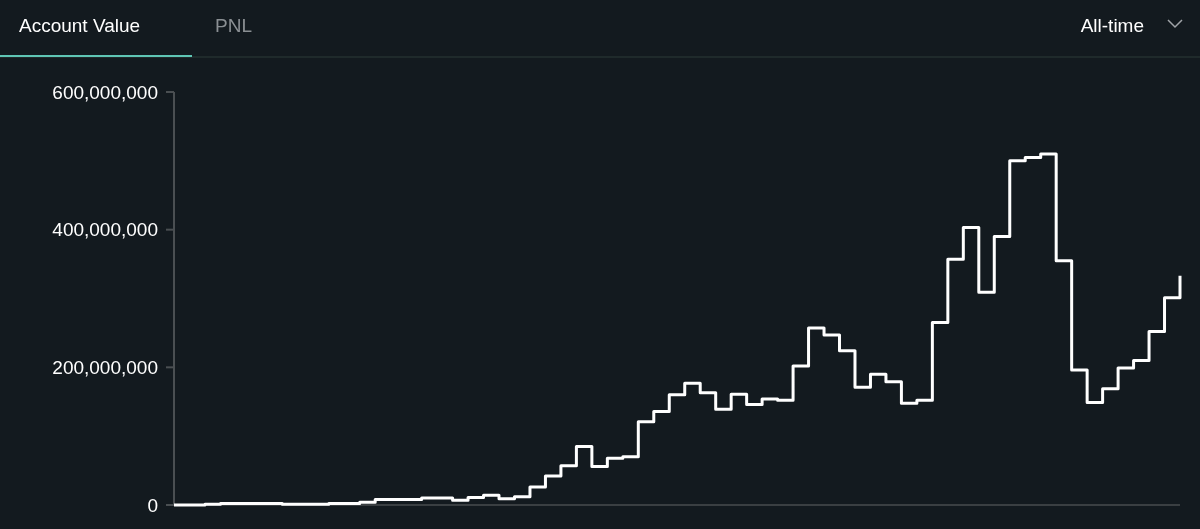 This screenshot has height=529, width=1200. I want to click on text: Account Value, so click(80, 25).